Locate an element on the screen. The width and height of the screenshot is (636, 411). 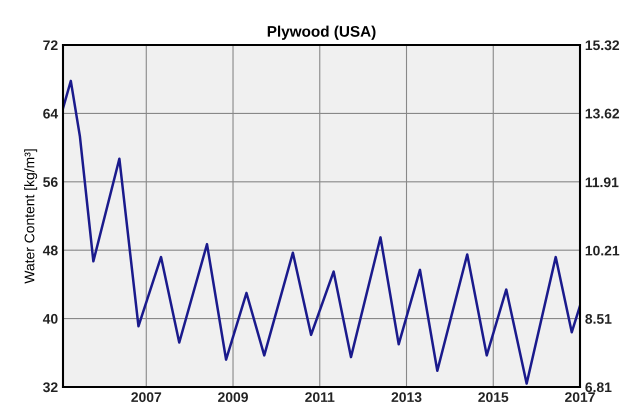
x-tick-label: 2015 is located at coordinates (493, 397).